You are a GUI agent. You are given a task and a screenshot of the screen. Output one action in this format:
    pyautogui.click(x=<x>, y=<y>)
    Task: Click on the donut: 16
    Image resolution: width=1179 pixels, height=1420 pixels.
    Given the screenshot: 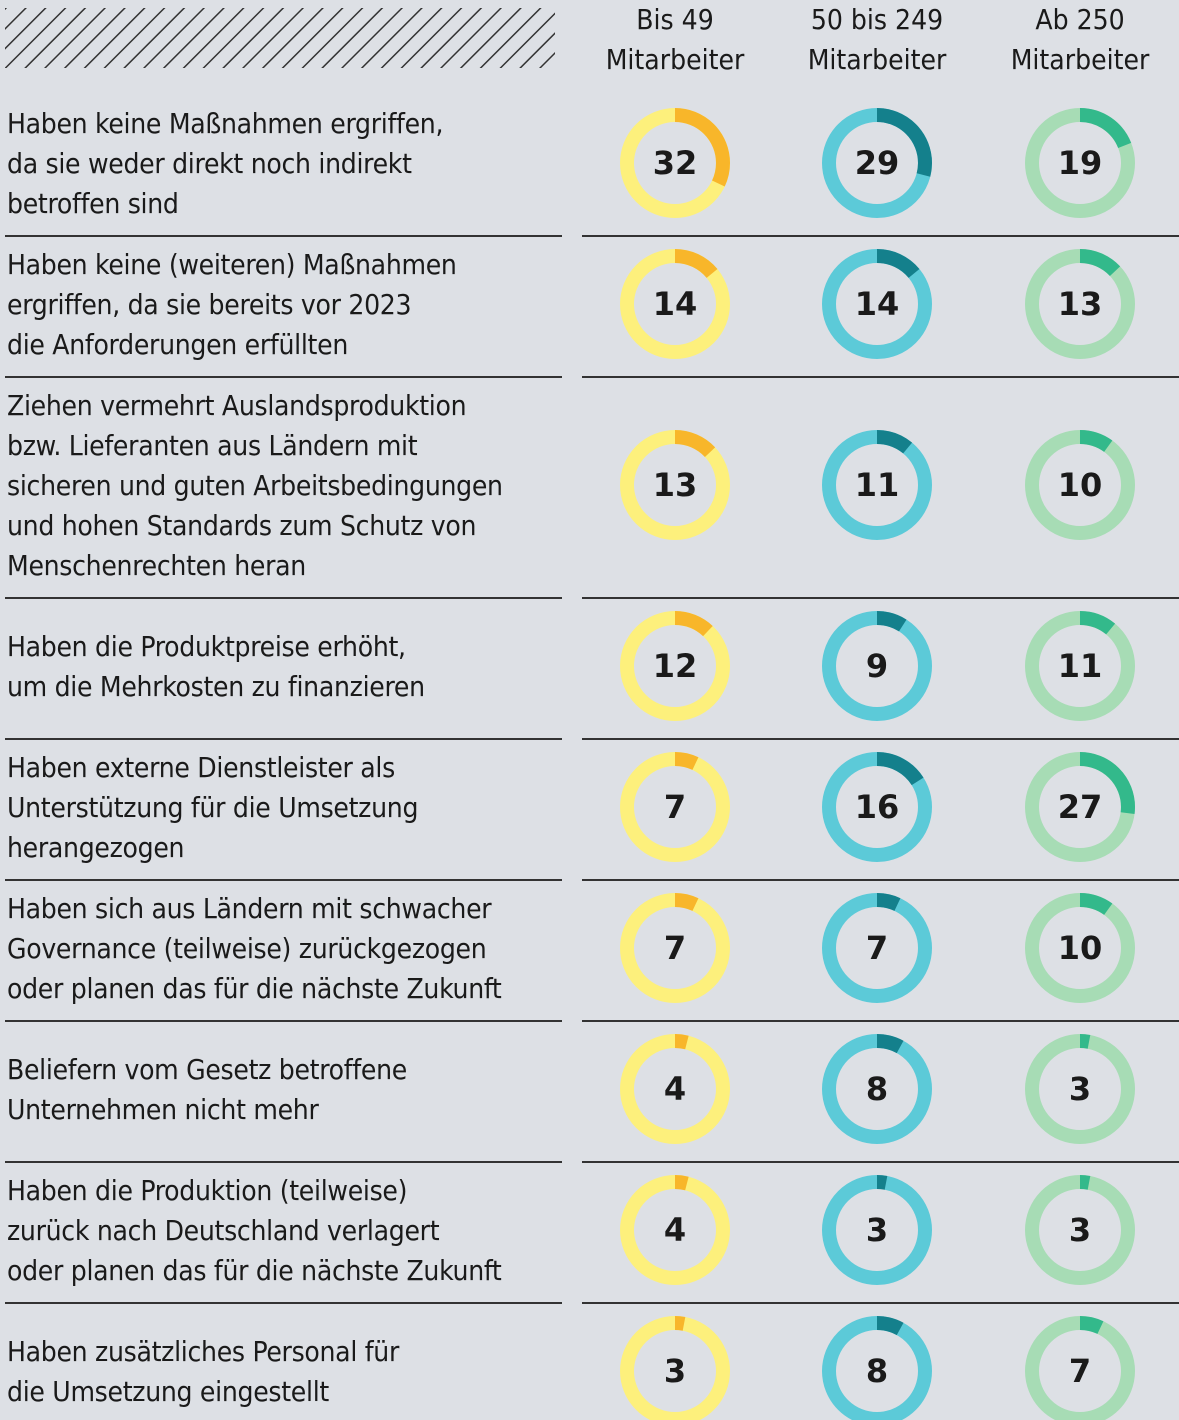 What is the action you would take?
    pyautogui.click(x=877, y=806)
    